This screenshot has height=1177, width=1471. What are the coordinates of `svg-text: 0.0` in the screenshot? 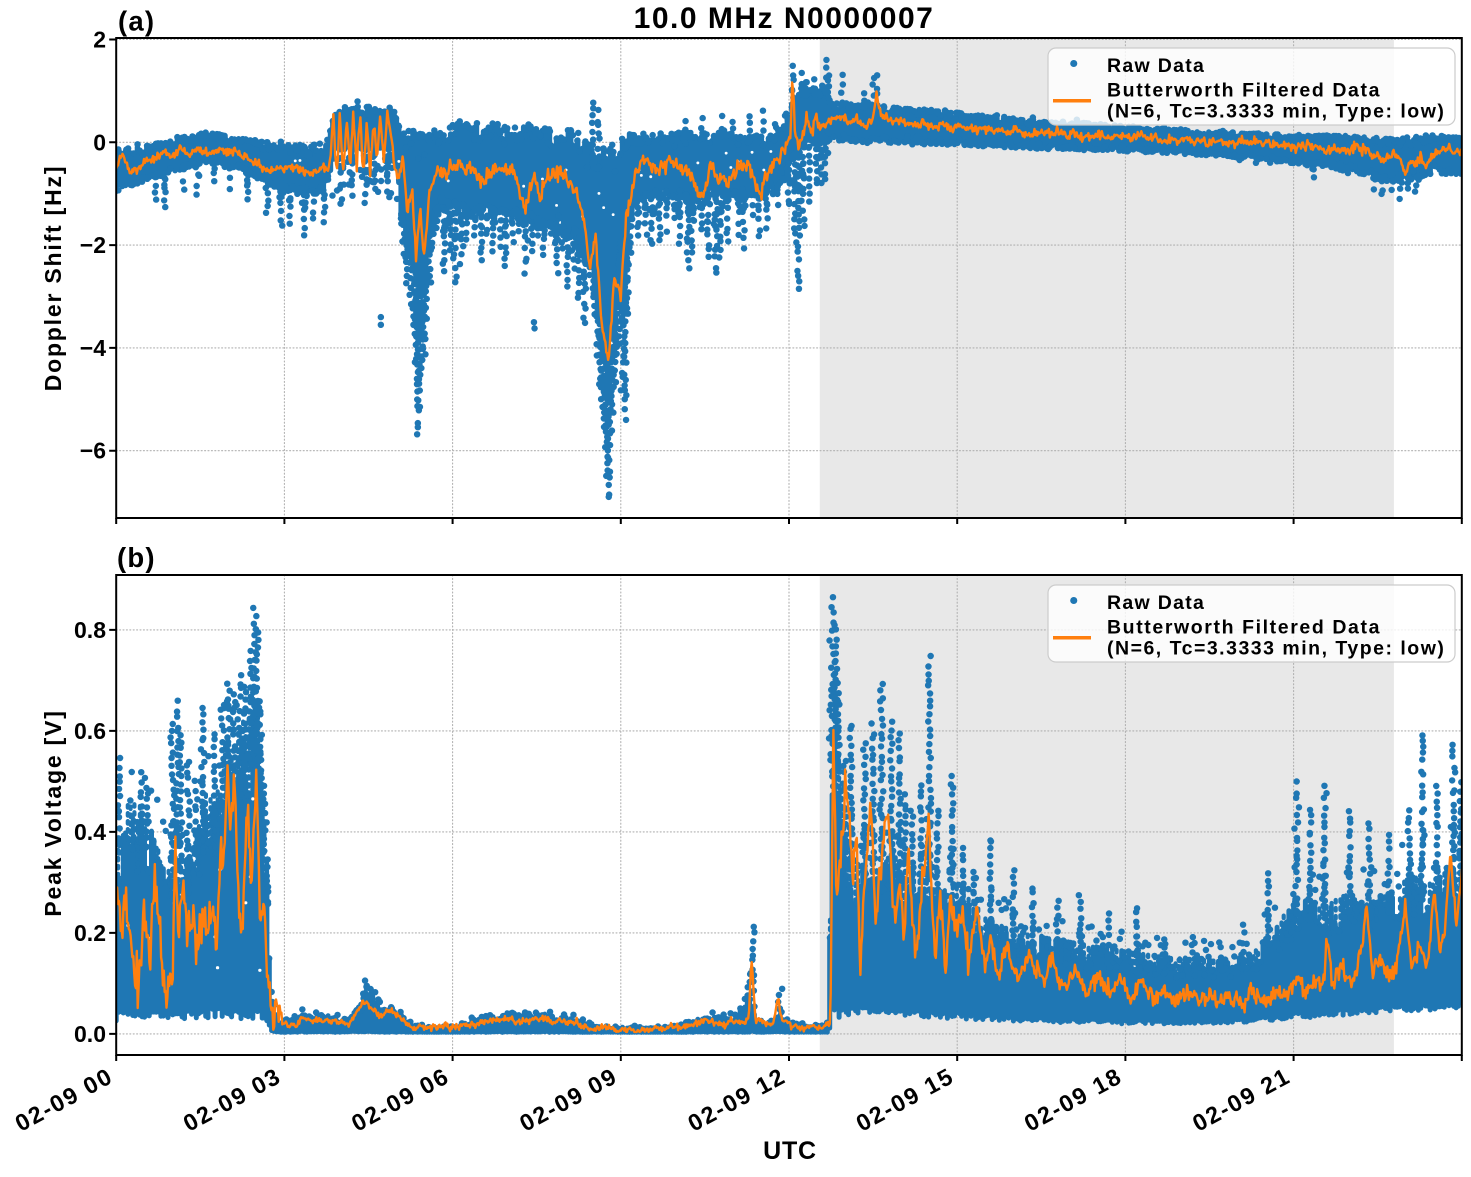 It's located at (90, 1034).